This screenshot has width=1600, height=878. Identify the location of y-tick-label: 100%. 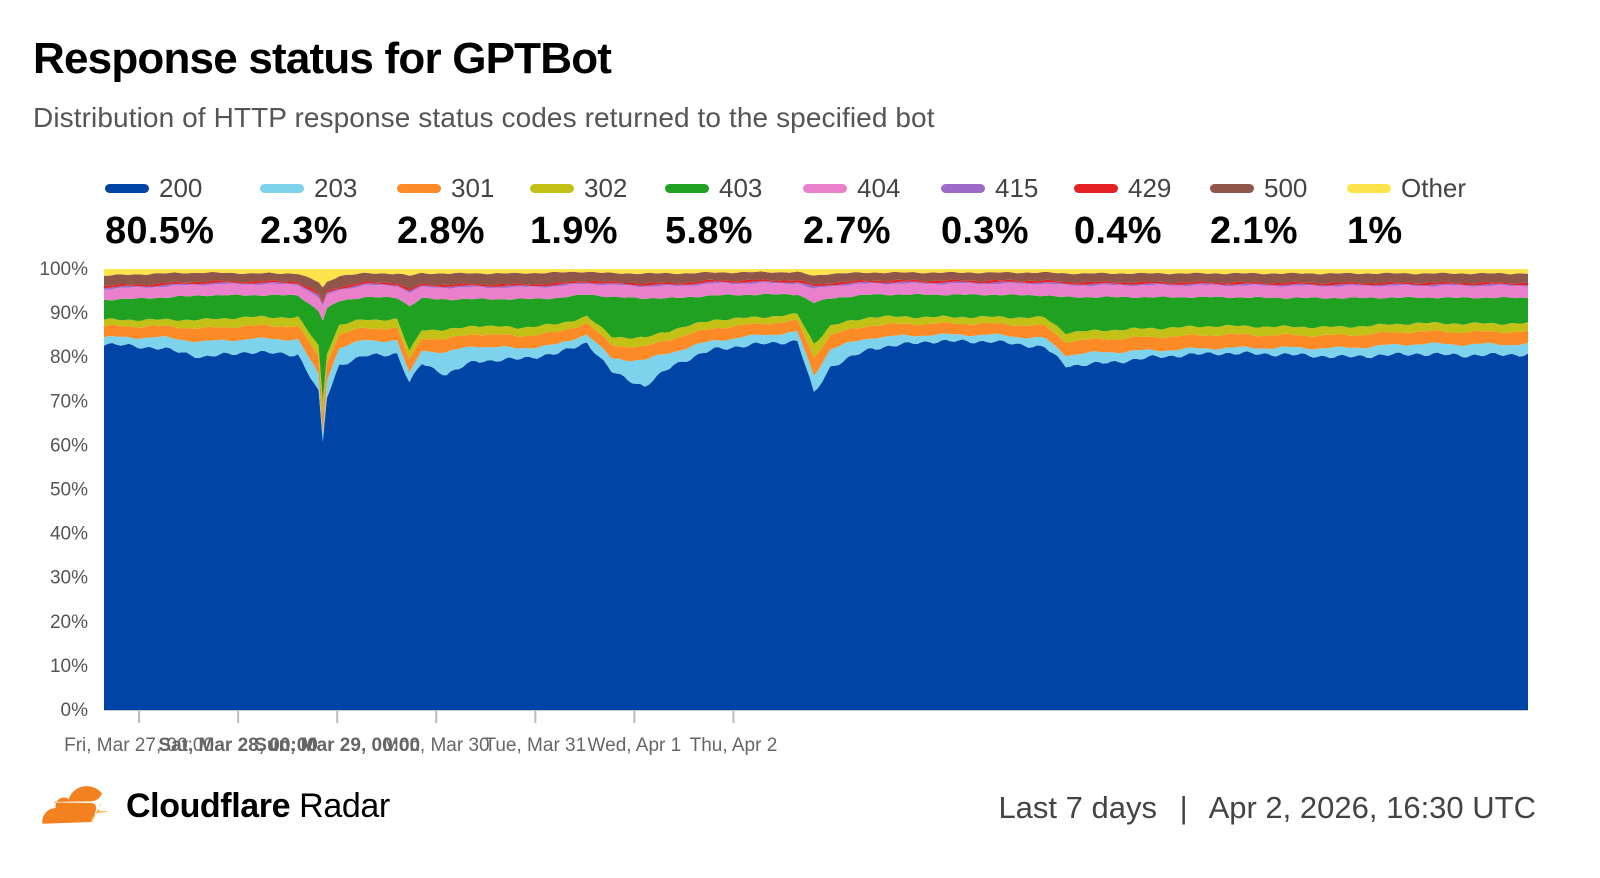
(63, 269).